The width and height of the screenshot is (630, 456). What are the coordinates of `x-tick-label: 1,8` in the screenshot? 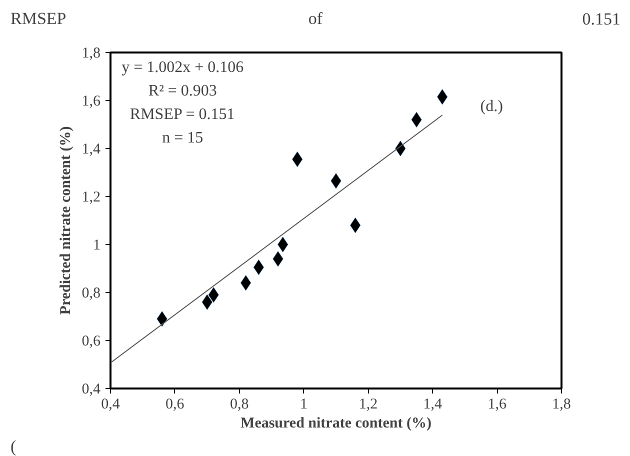 It's located at (561, 404).